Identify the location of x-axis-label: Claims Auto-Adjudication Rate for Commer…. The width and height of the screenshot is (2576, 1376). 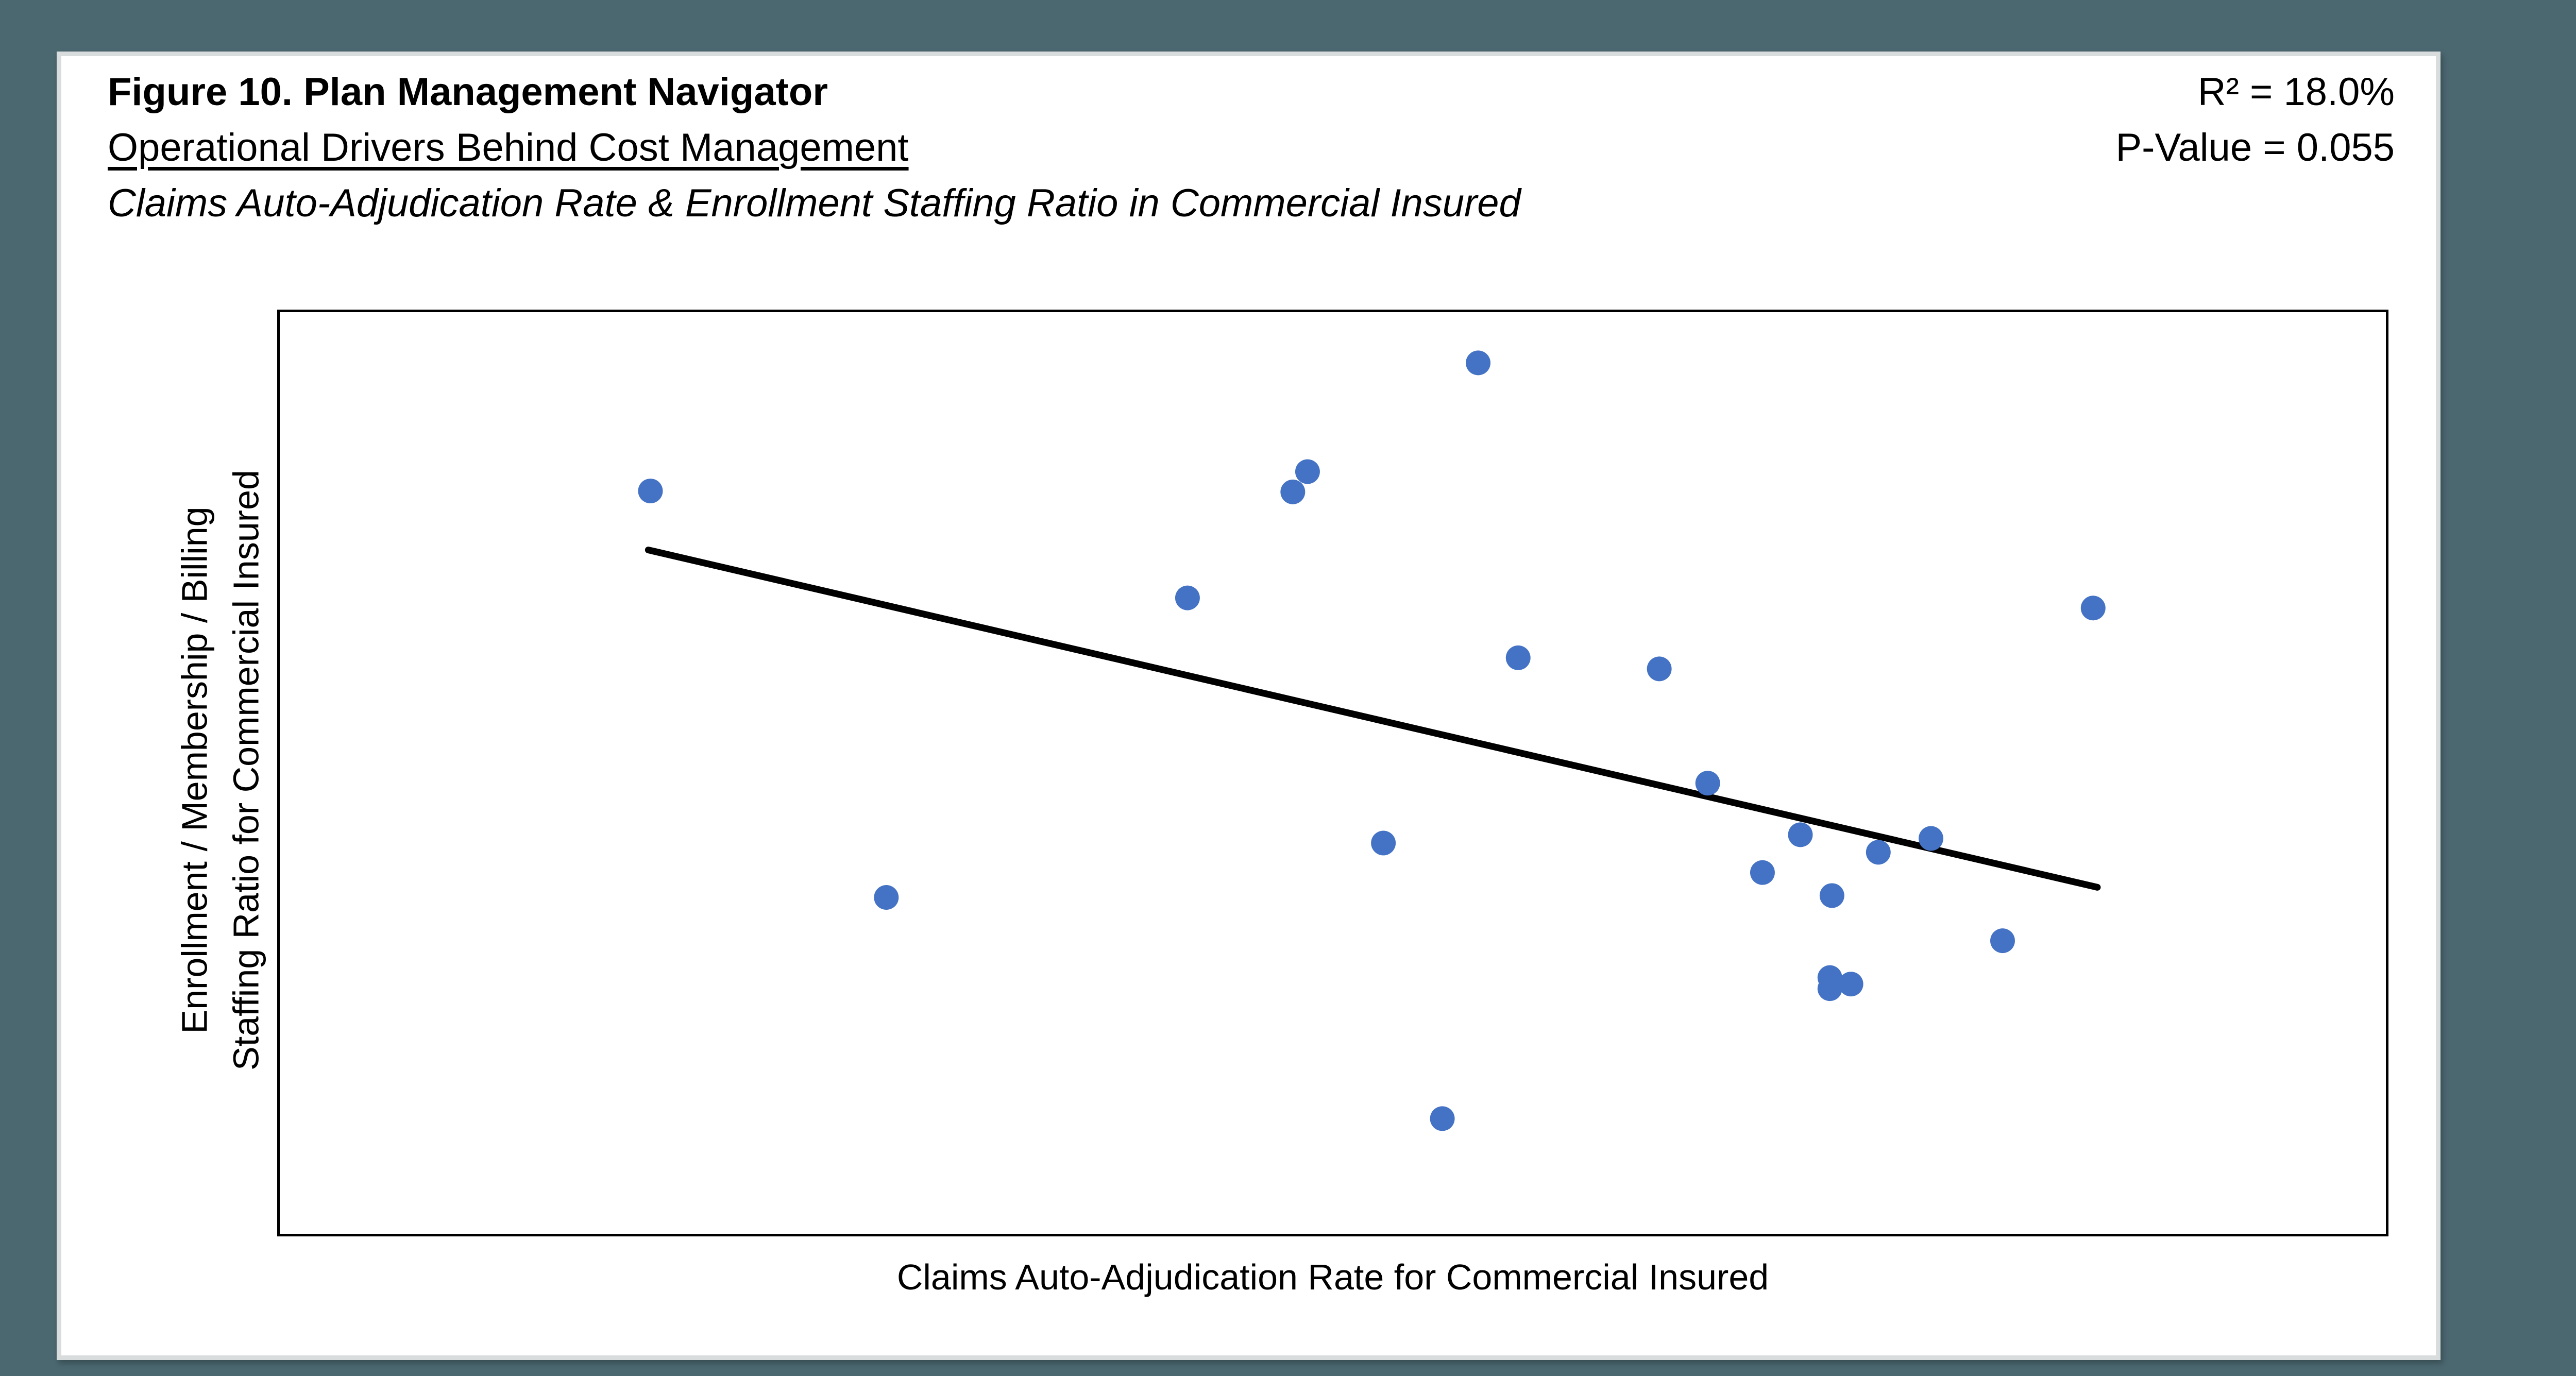
(1332, 1277).